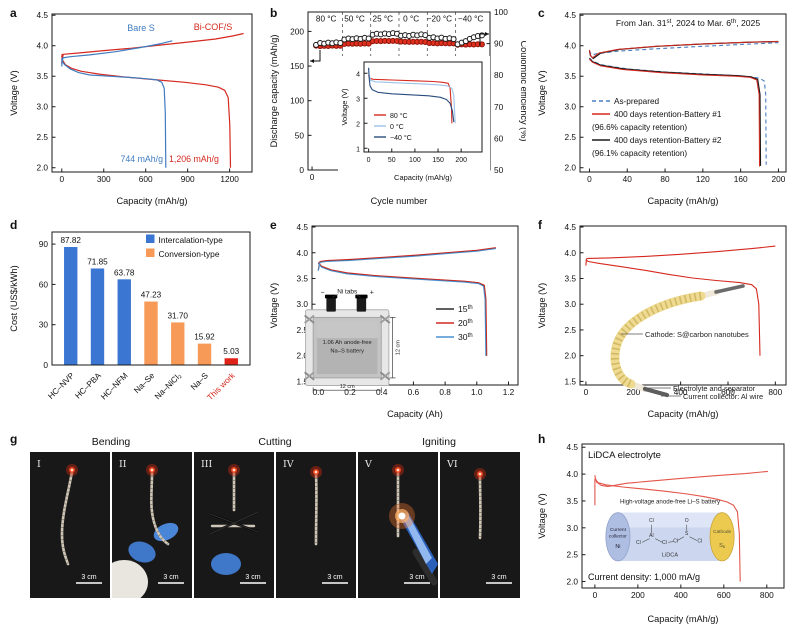 The width and height of the screenshot is (800, 632). Describe the element at coordinates (541, 13) in the screenshot. I see `panel-c-label: c` at that location.